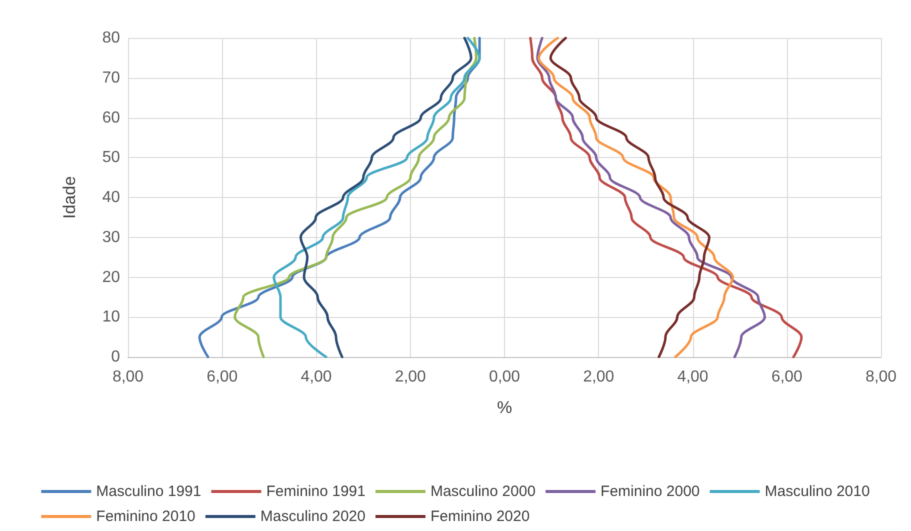  What do you see at coordinates (480, 516) in the screenshot?
I see `legend-label: Feminino 2020` at bounding box center [480, 516].